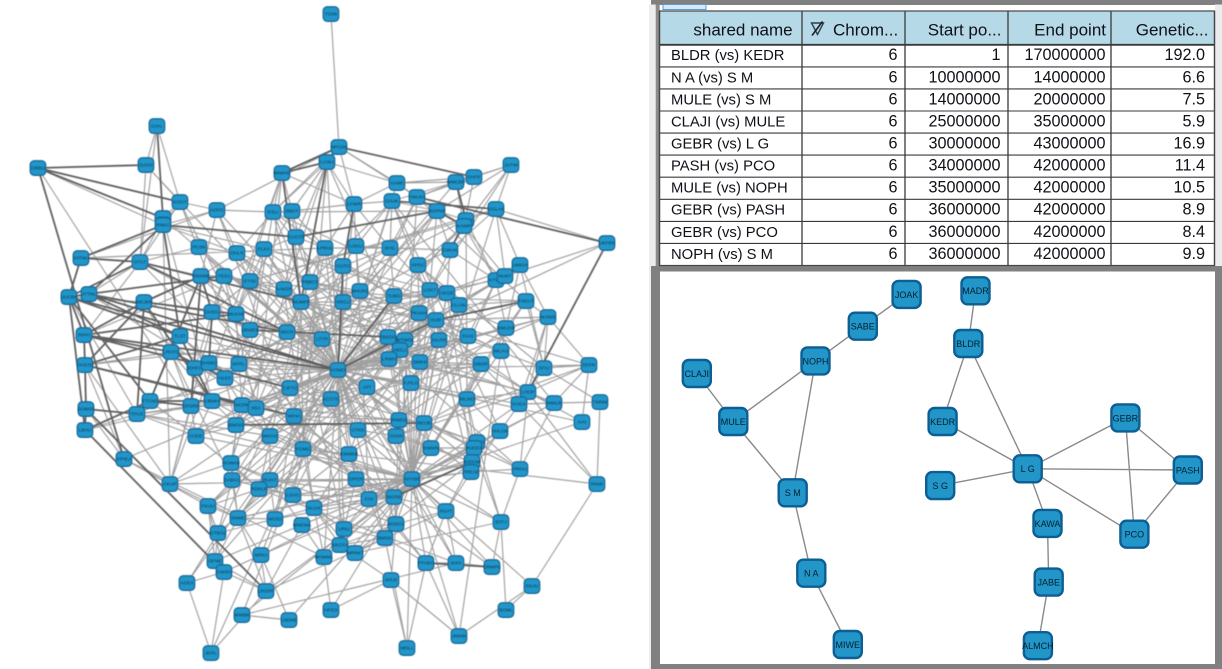 The width and height of the screenshot is (1222, 669). I want to click on svg-text: FKUU, so click(208, 507).